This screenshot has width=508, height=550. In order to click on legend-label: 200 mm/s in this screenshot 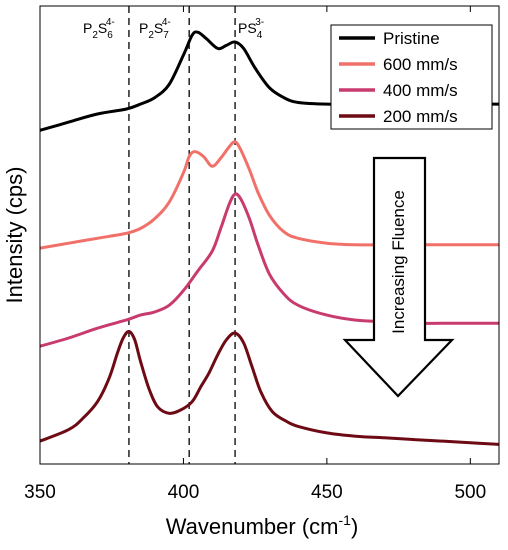, I will do `click(420, 116)`.